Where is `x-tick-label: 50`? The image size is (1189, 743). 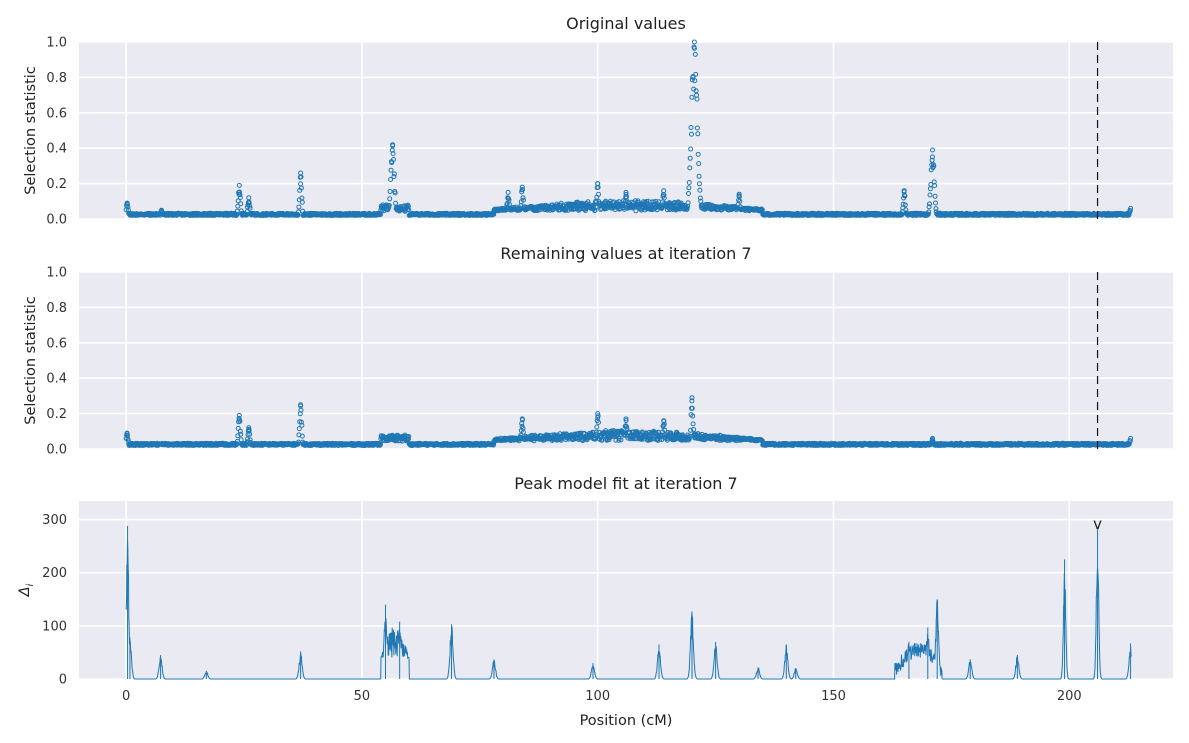
x-tick-label: 50 is located at coordinates (362, 696).